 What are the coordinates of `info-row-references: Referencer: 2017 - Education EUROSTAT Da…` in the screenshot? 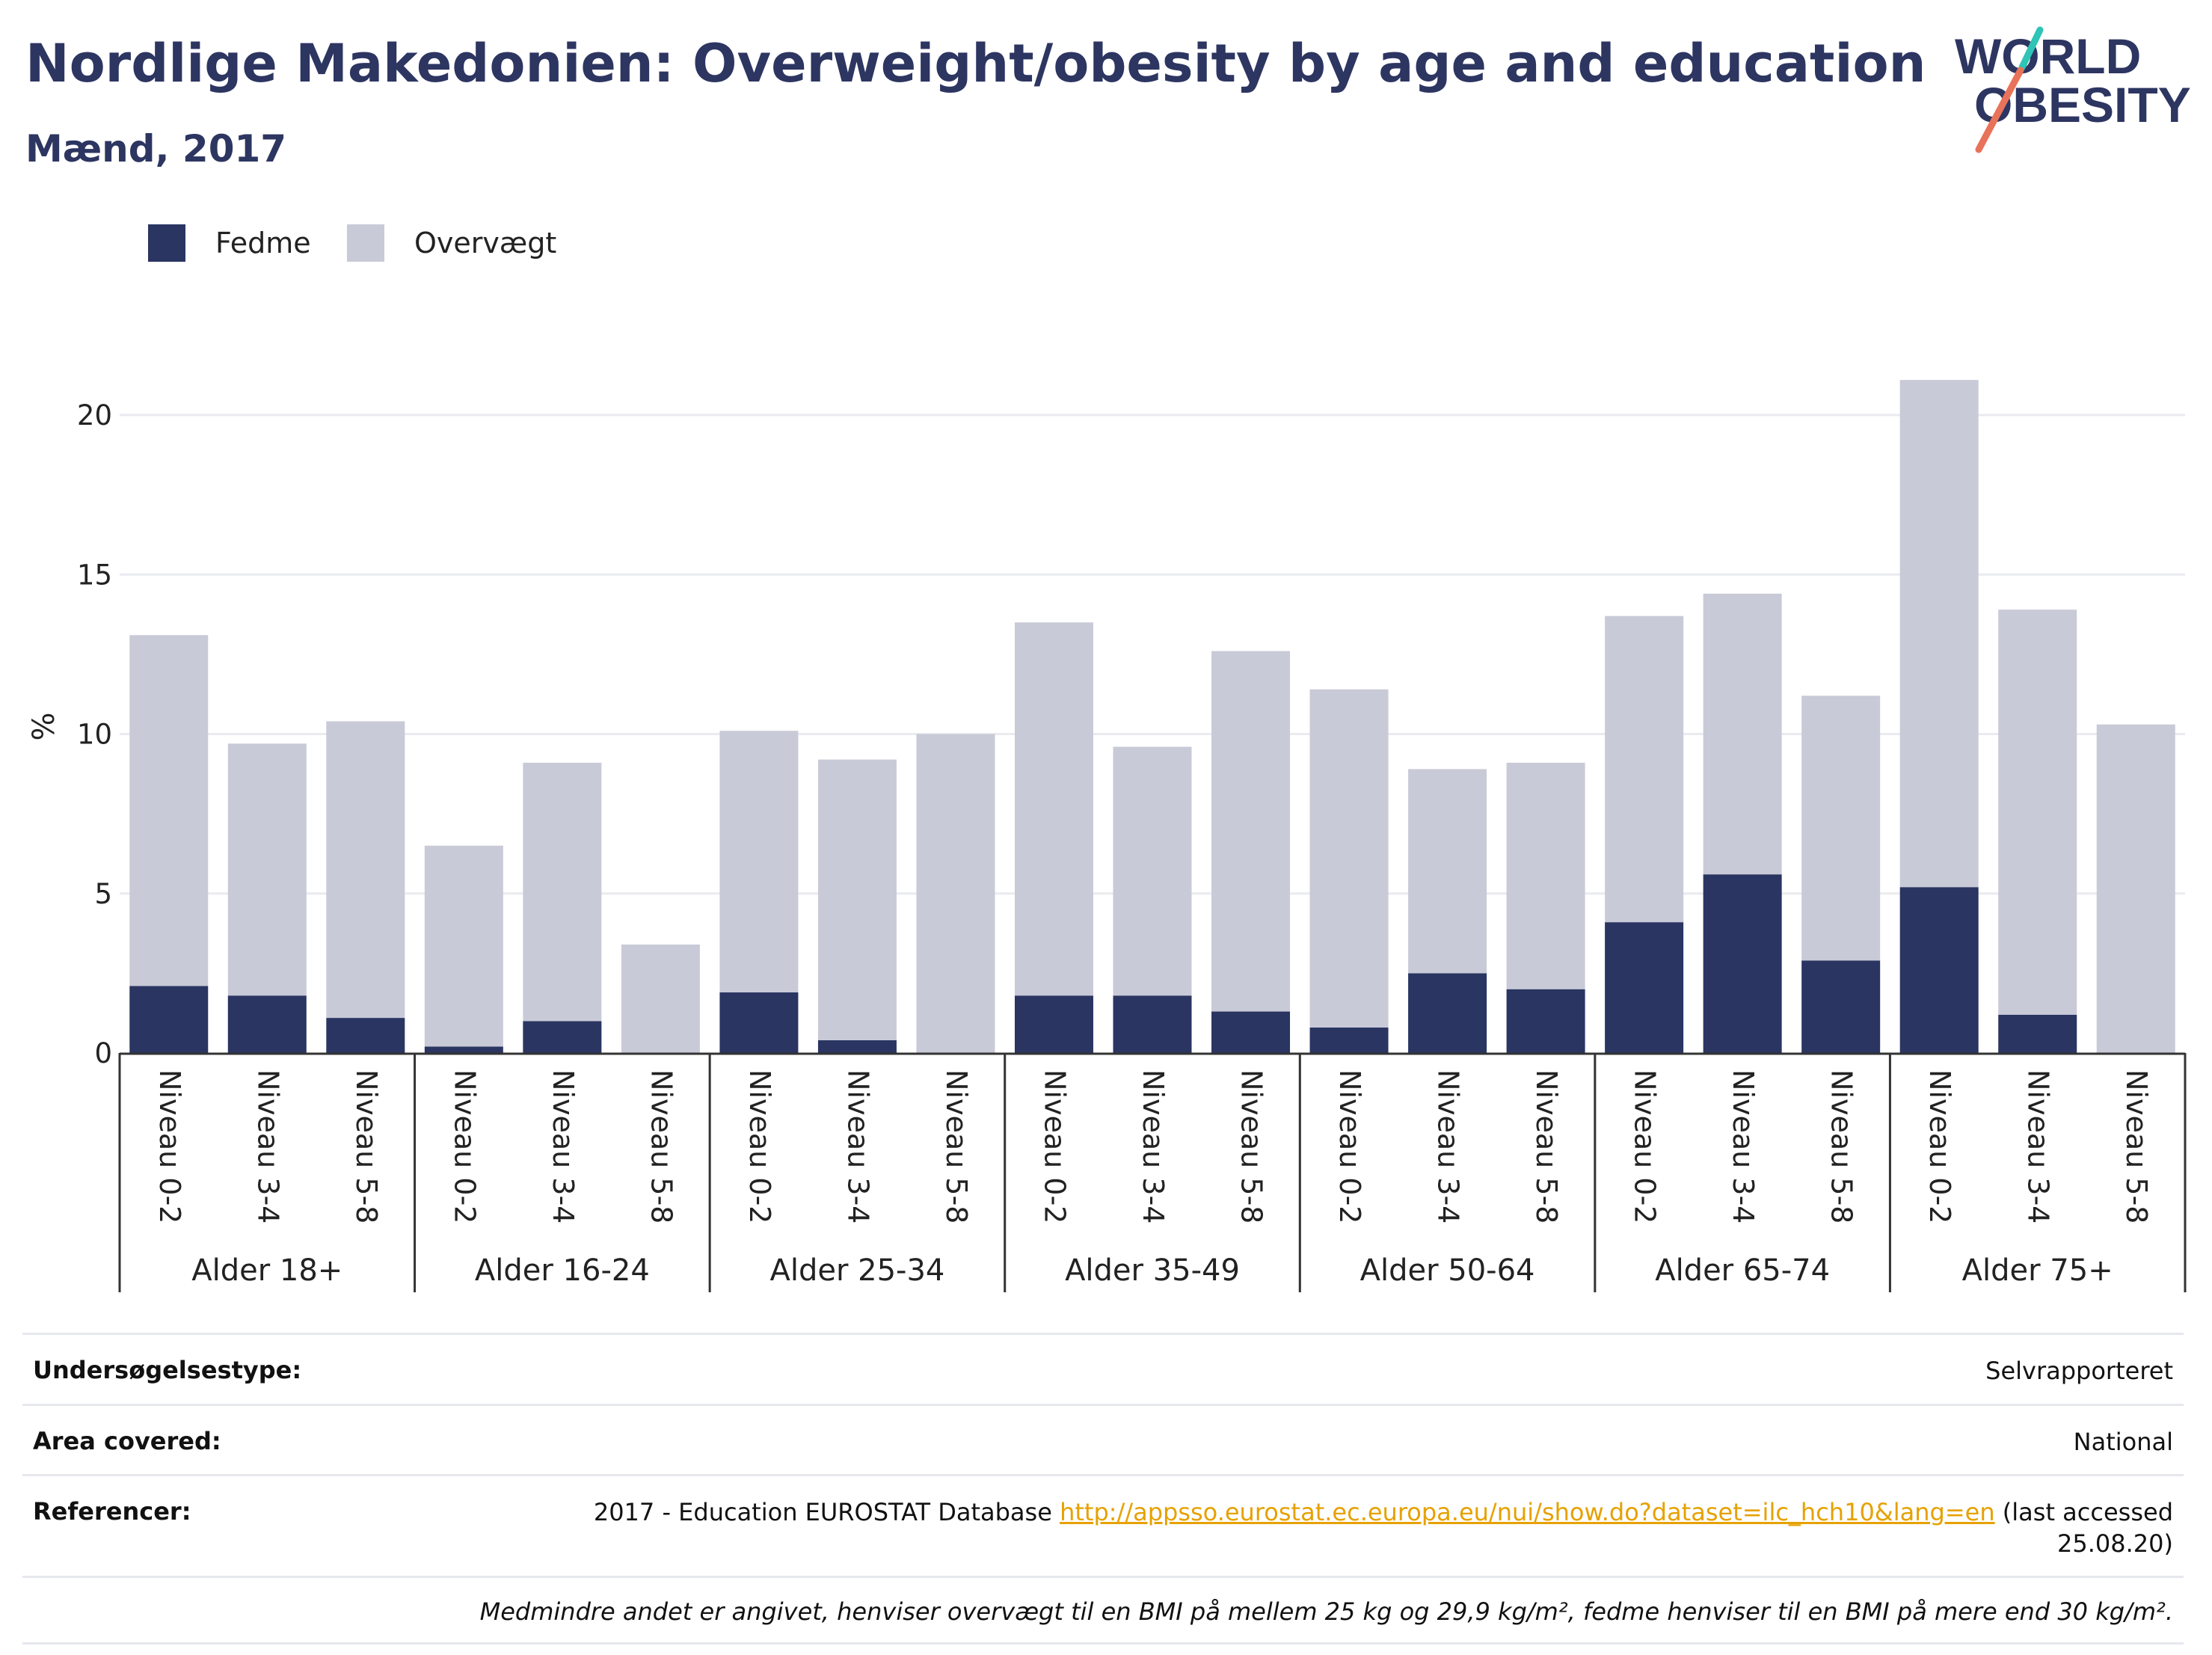 It's located at (1103, 1525).